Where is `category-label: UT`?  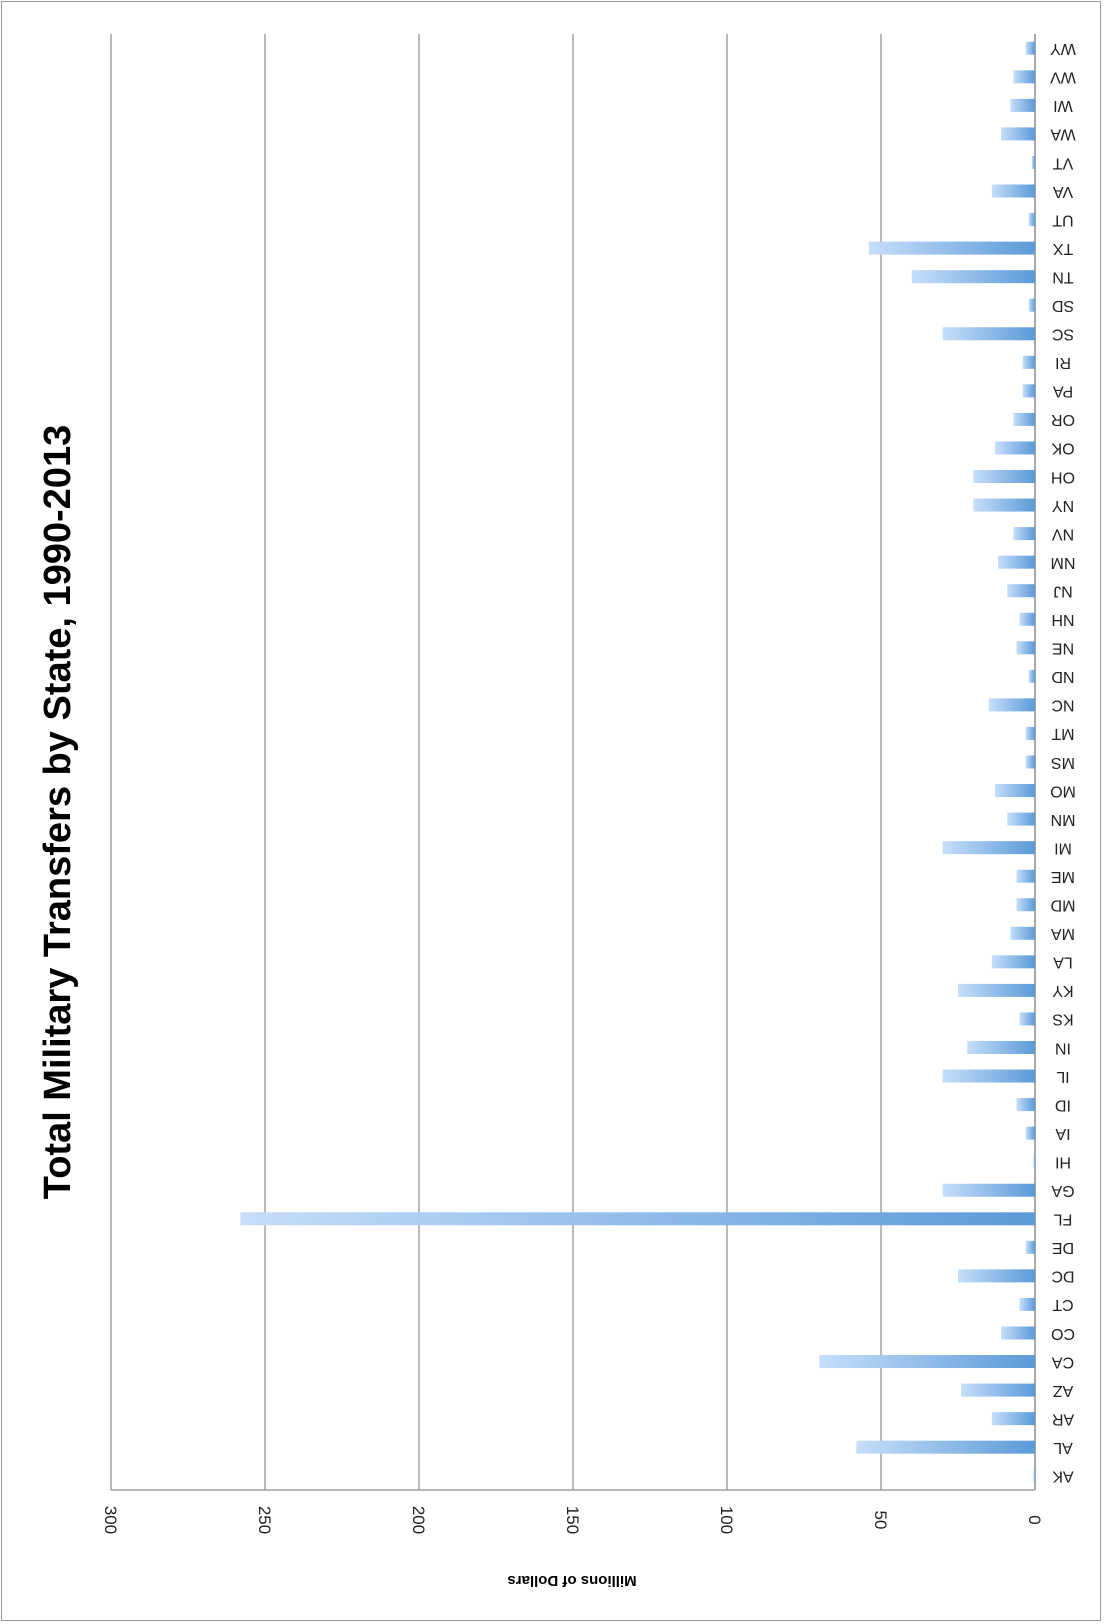
category-label: UT is located at coordinates (1063, 219).